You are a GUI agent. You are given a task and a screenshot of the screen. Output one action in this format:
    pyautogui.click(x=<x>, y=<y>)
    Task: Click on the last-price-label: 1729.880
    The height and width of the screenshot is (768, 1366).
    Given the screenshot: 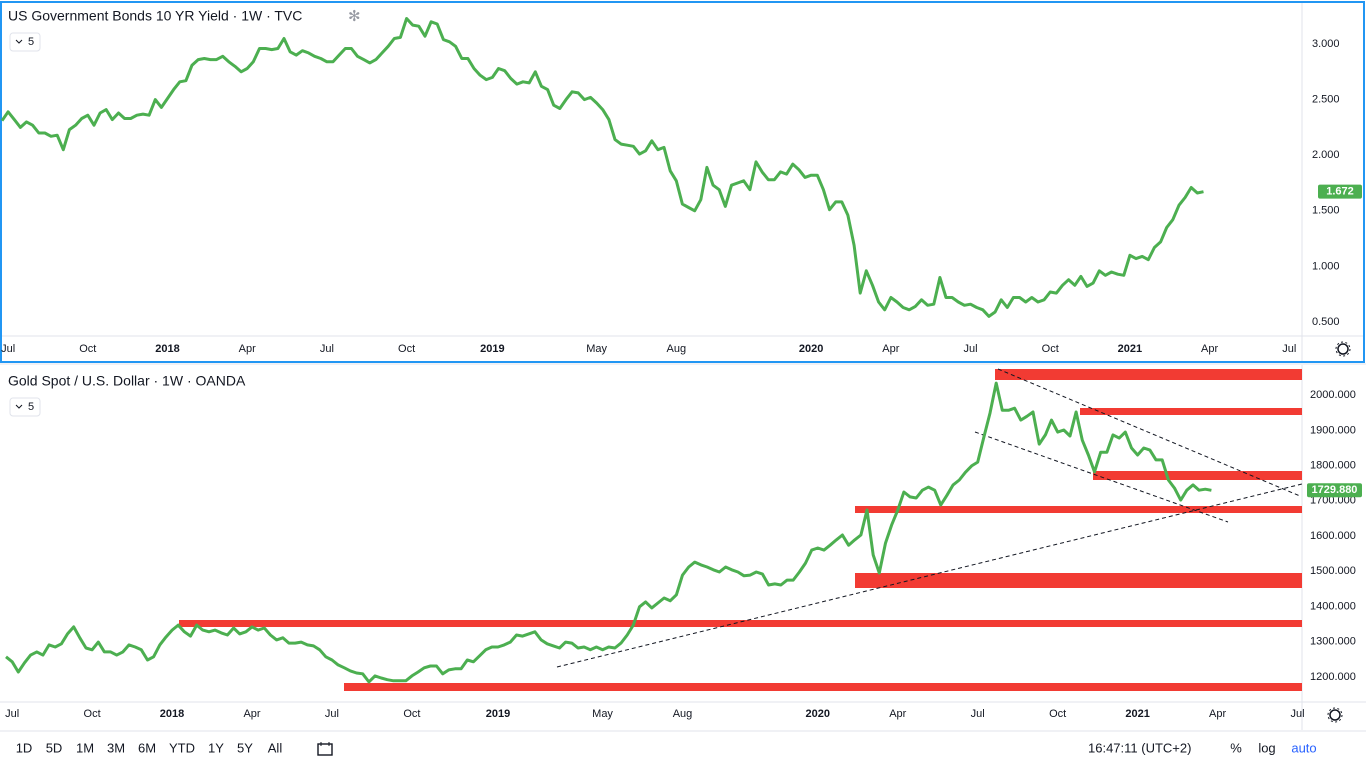 What is the action you would take?
    pyautogui.click(x=1335, y=490)
    